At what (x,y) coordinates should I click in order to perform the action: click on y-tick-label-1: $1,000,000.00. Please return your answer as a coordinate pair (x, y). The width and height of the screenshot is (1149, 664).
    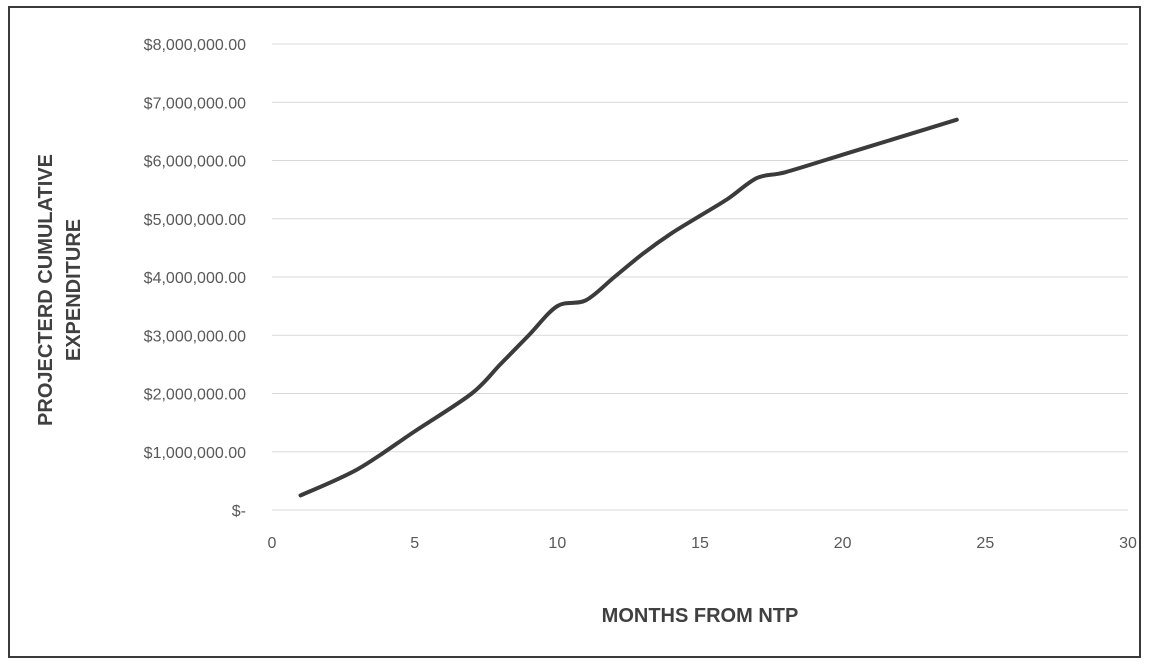
    Looking at the image, I should click on (195, 453).